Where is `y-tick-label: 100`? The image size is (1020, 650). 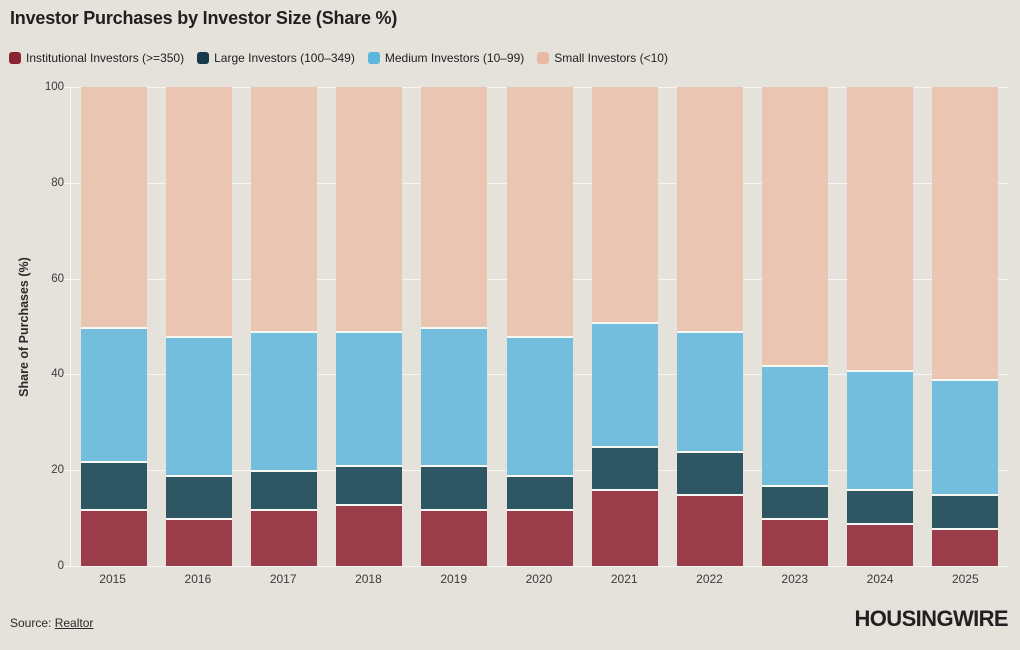 y-tick-label: 100 is located at coordinates (54, 87).